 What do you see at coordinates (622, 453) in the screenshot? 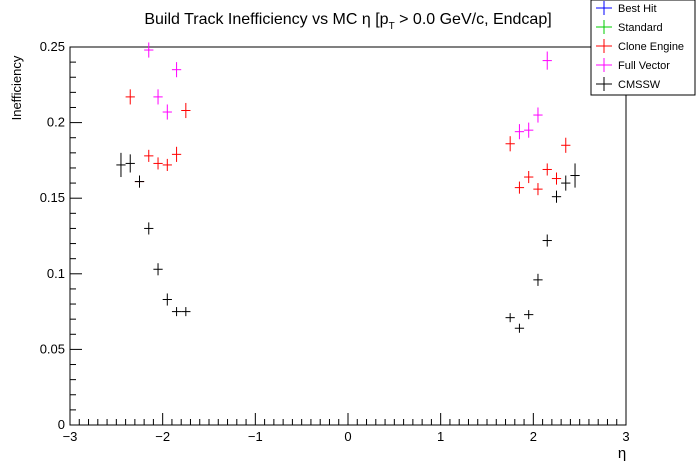
I see `x-axis-label: η` at bounding box center [622, 453].